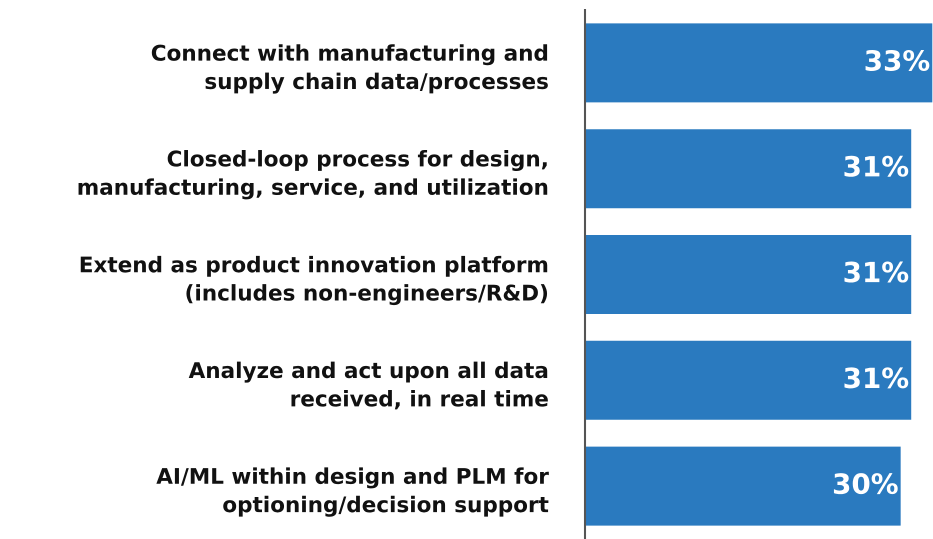  Describe the element at coordinates (368, 386) in the screenshot. I see `y-tick-label: Analyze and act upon all data received, in real time` at that location.